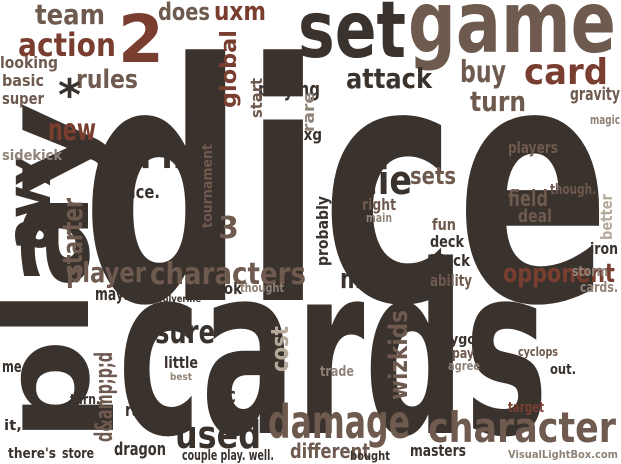 This screenshot has height=464, width=621. I want to click on word: card, so click(566, 72).